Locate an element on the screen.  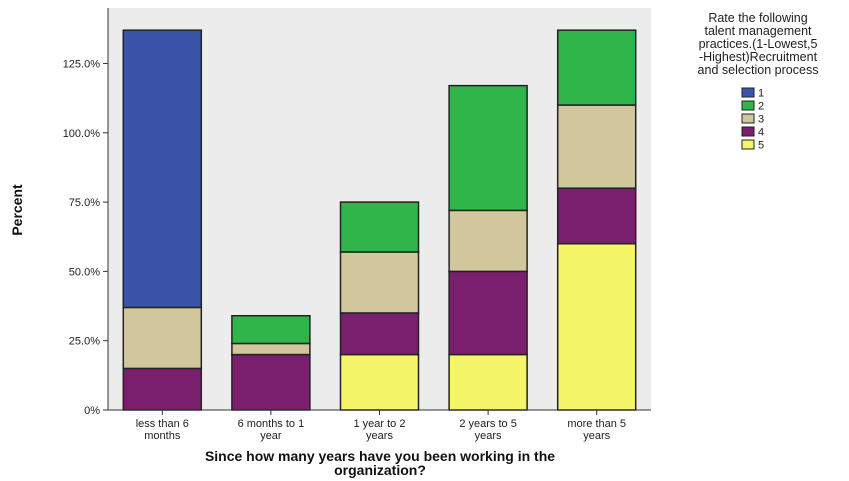
y-tick-label: 0% is located at coordinates (92, 411).